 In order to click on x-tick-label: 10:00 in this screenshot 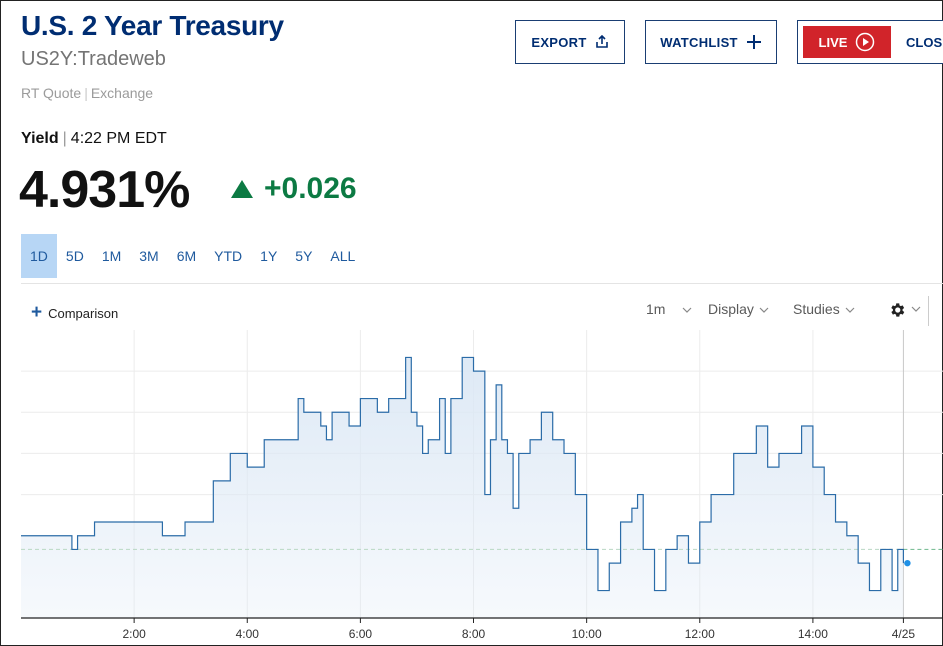, I will do `click(587, 634)`.